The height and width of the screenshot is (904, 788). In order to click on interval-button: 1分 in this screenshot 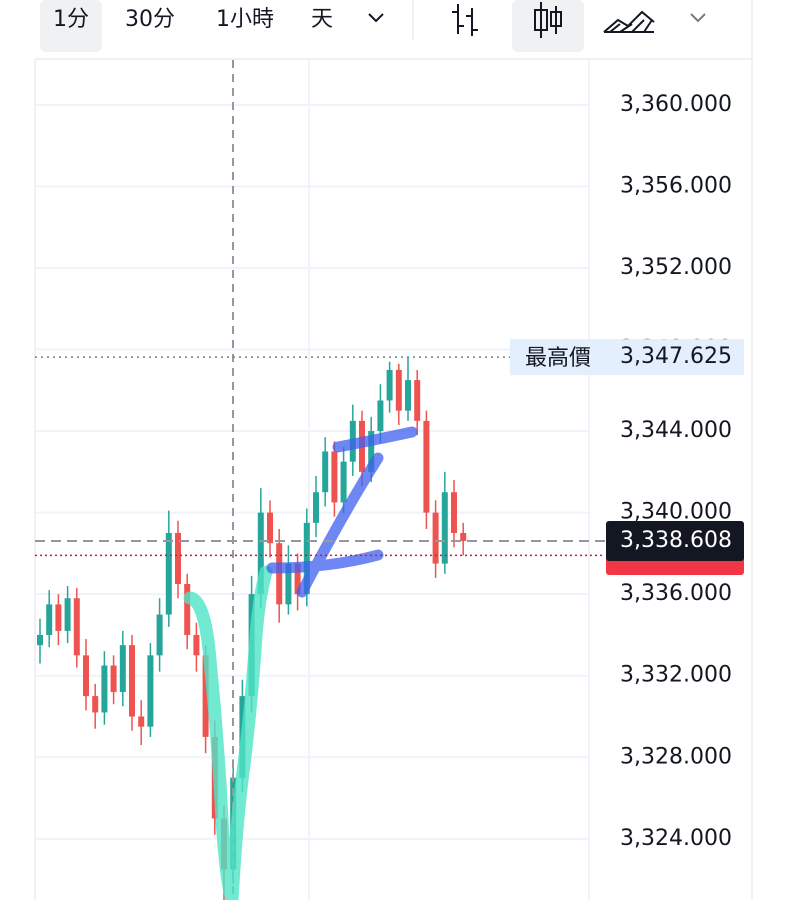, I will do `click(71, 19)`.